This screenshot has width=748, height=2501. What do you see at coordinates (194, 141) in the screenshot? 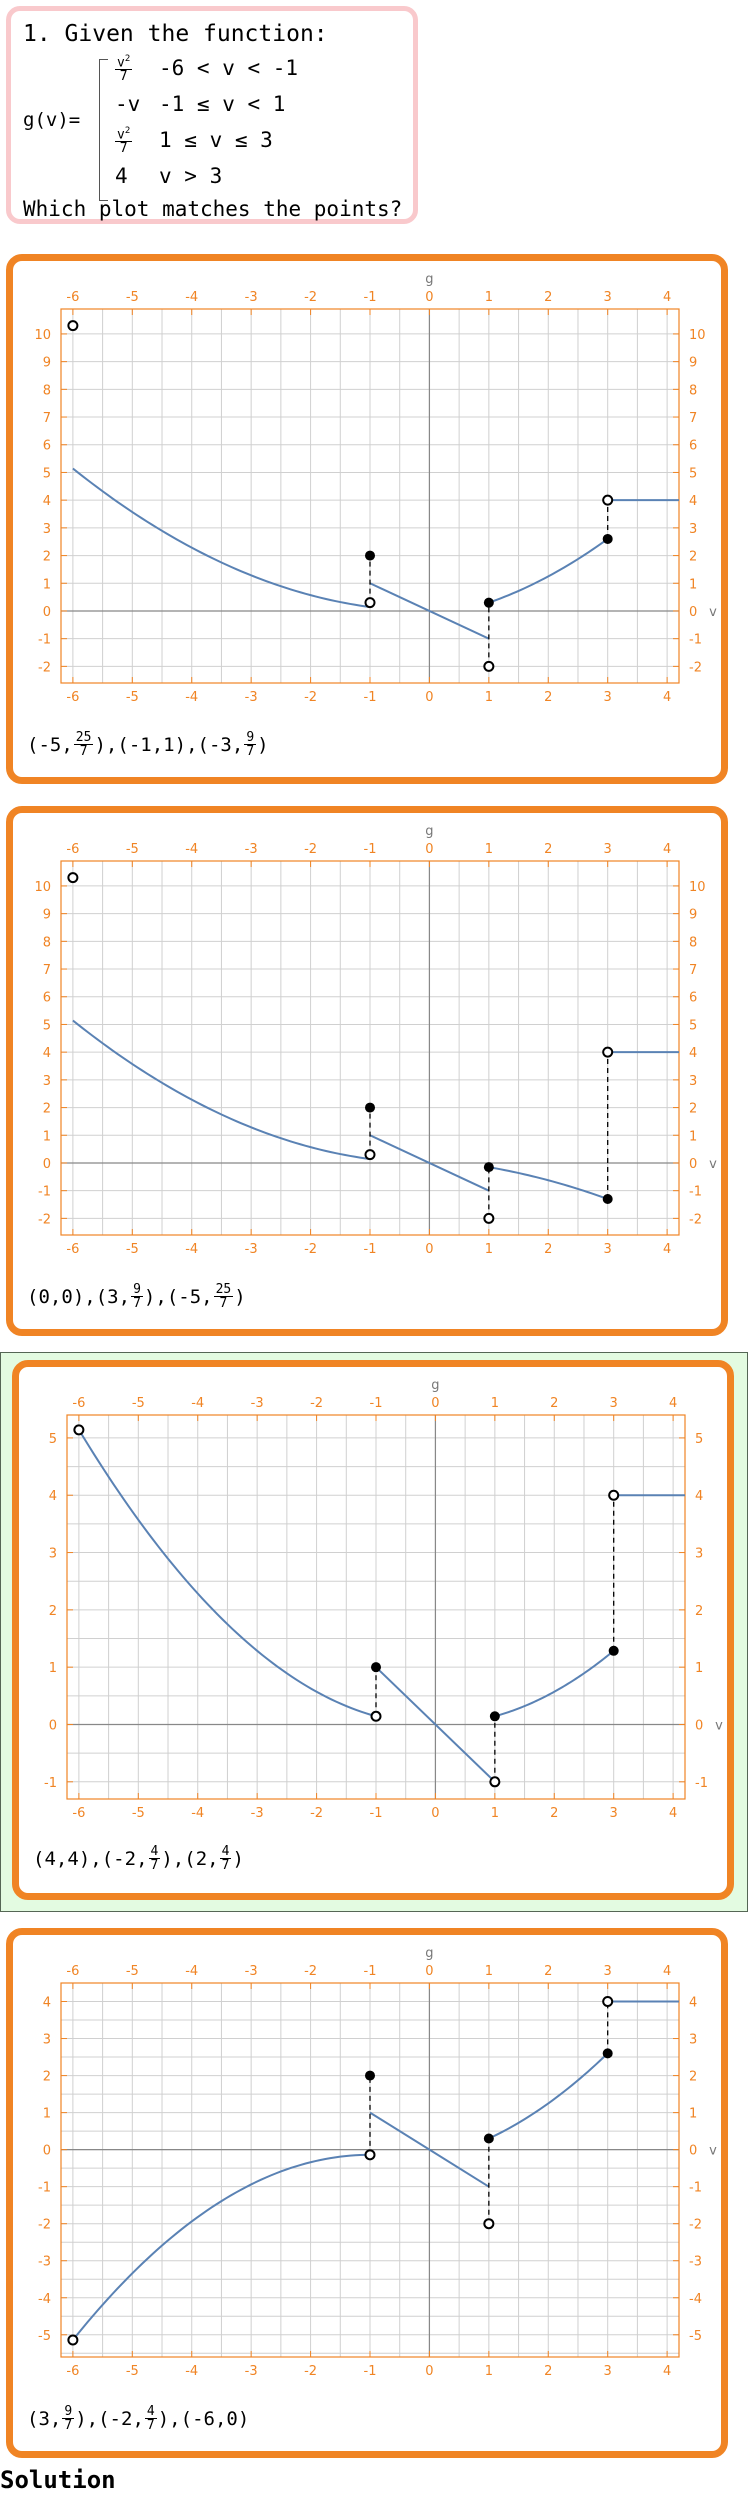
I see `case-3: v2 7 1 ≤ v ≤ 3` at bounding box center [194, 141].